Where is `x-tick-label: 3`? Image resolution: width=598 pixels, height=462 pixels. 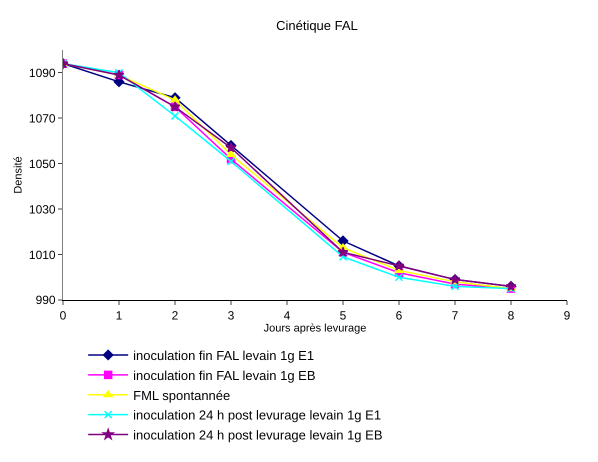 x-tick-label: 3 is located at coordinates (231, 315).